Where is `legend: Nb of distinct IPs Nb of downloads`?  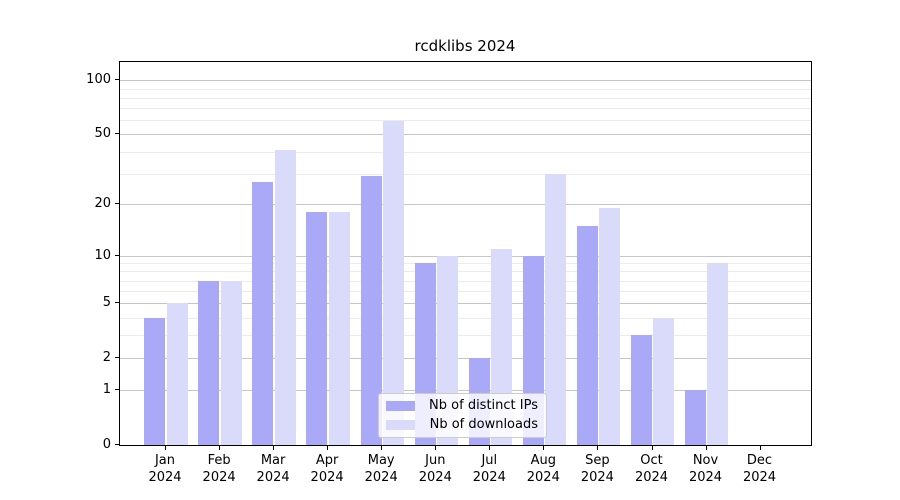
legend: Nb of distinct IPs Nb of downloads is located at coordinates (462, 415).